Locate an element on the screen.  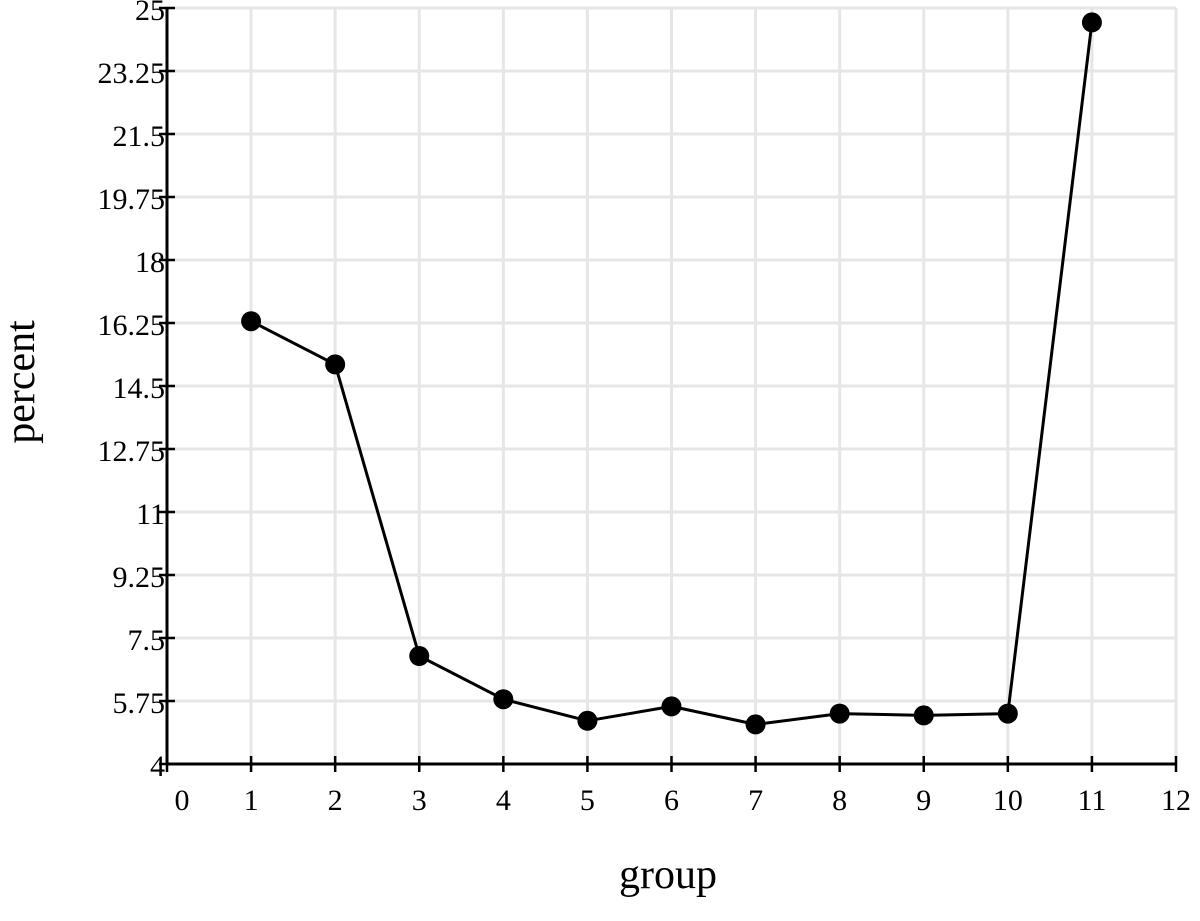
y-tick-label: 12.75 is located at coordinates (132, 451).